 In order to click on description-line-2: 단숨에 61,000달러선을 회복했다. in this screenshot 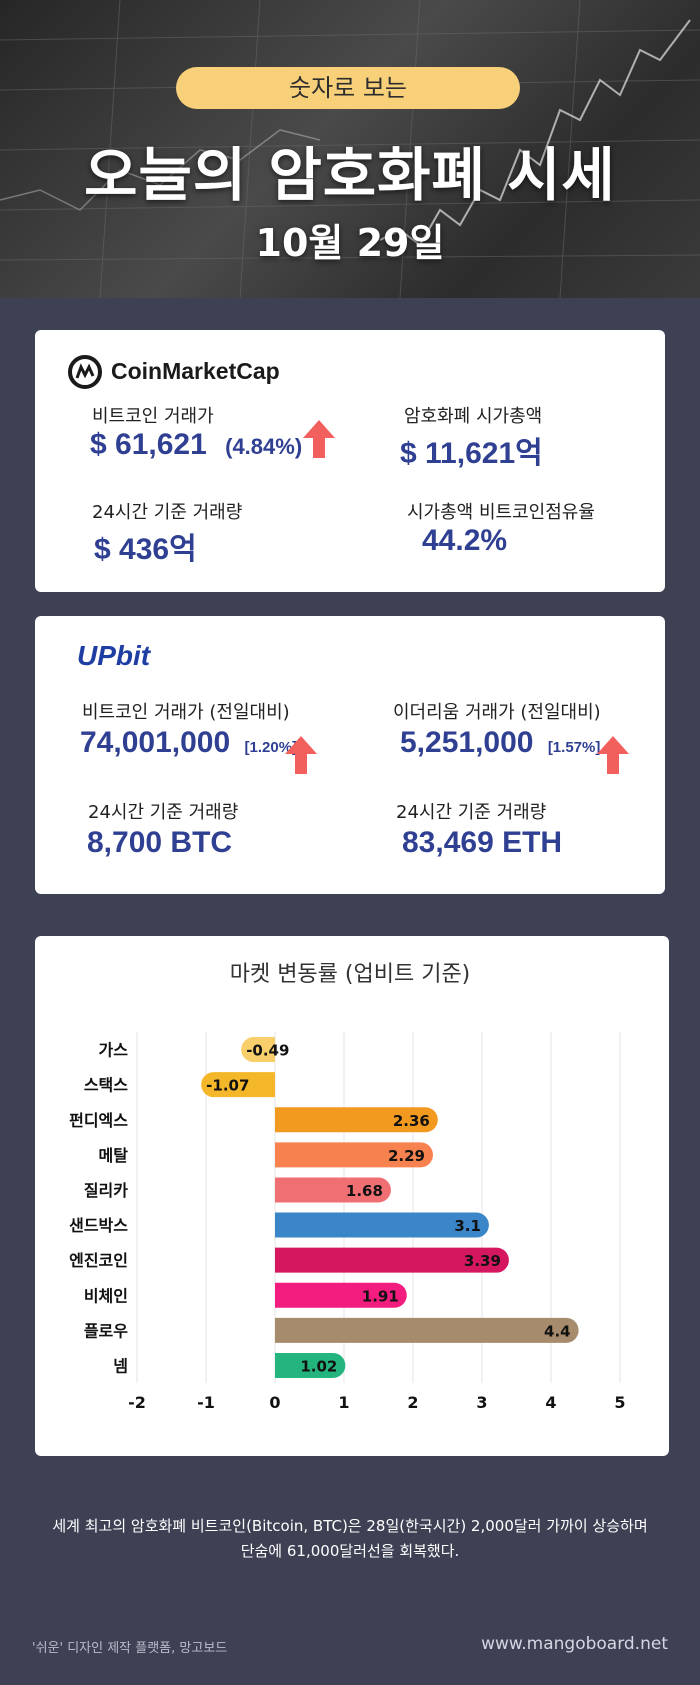, I will do `click(350, 1551)`.